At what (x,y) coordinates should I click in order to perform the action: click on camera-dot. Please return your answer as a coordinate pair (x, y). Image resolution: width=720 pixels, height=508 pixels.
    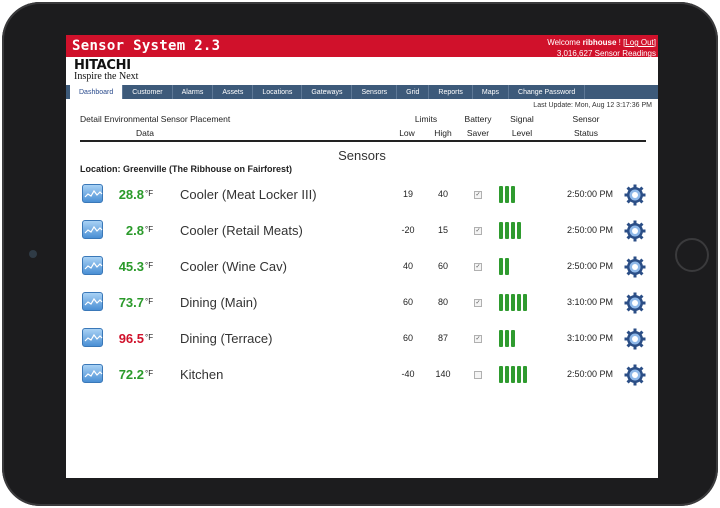
    Looking at the image, I should click on (33, 254).